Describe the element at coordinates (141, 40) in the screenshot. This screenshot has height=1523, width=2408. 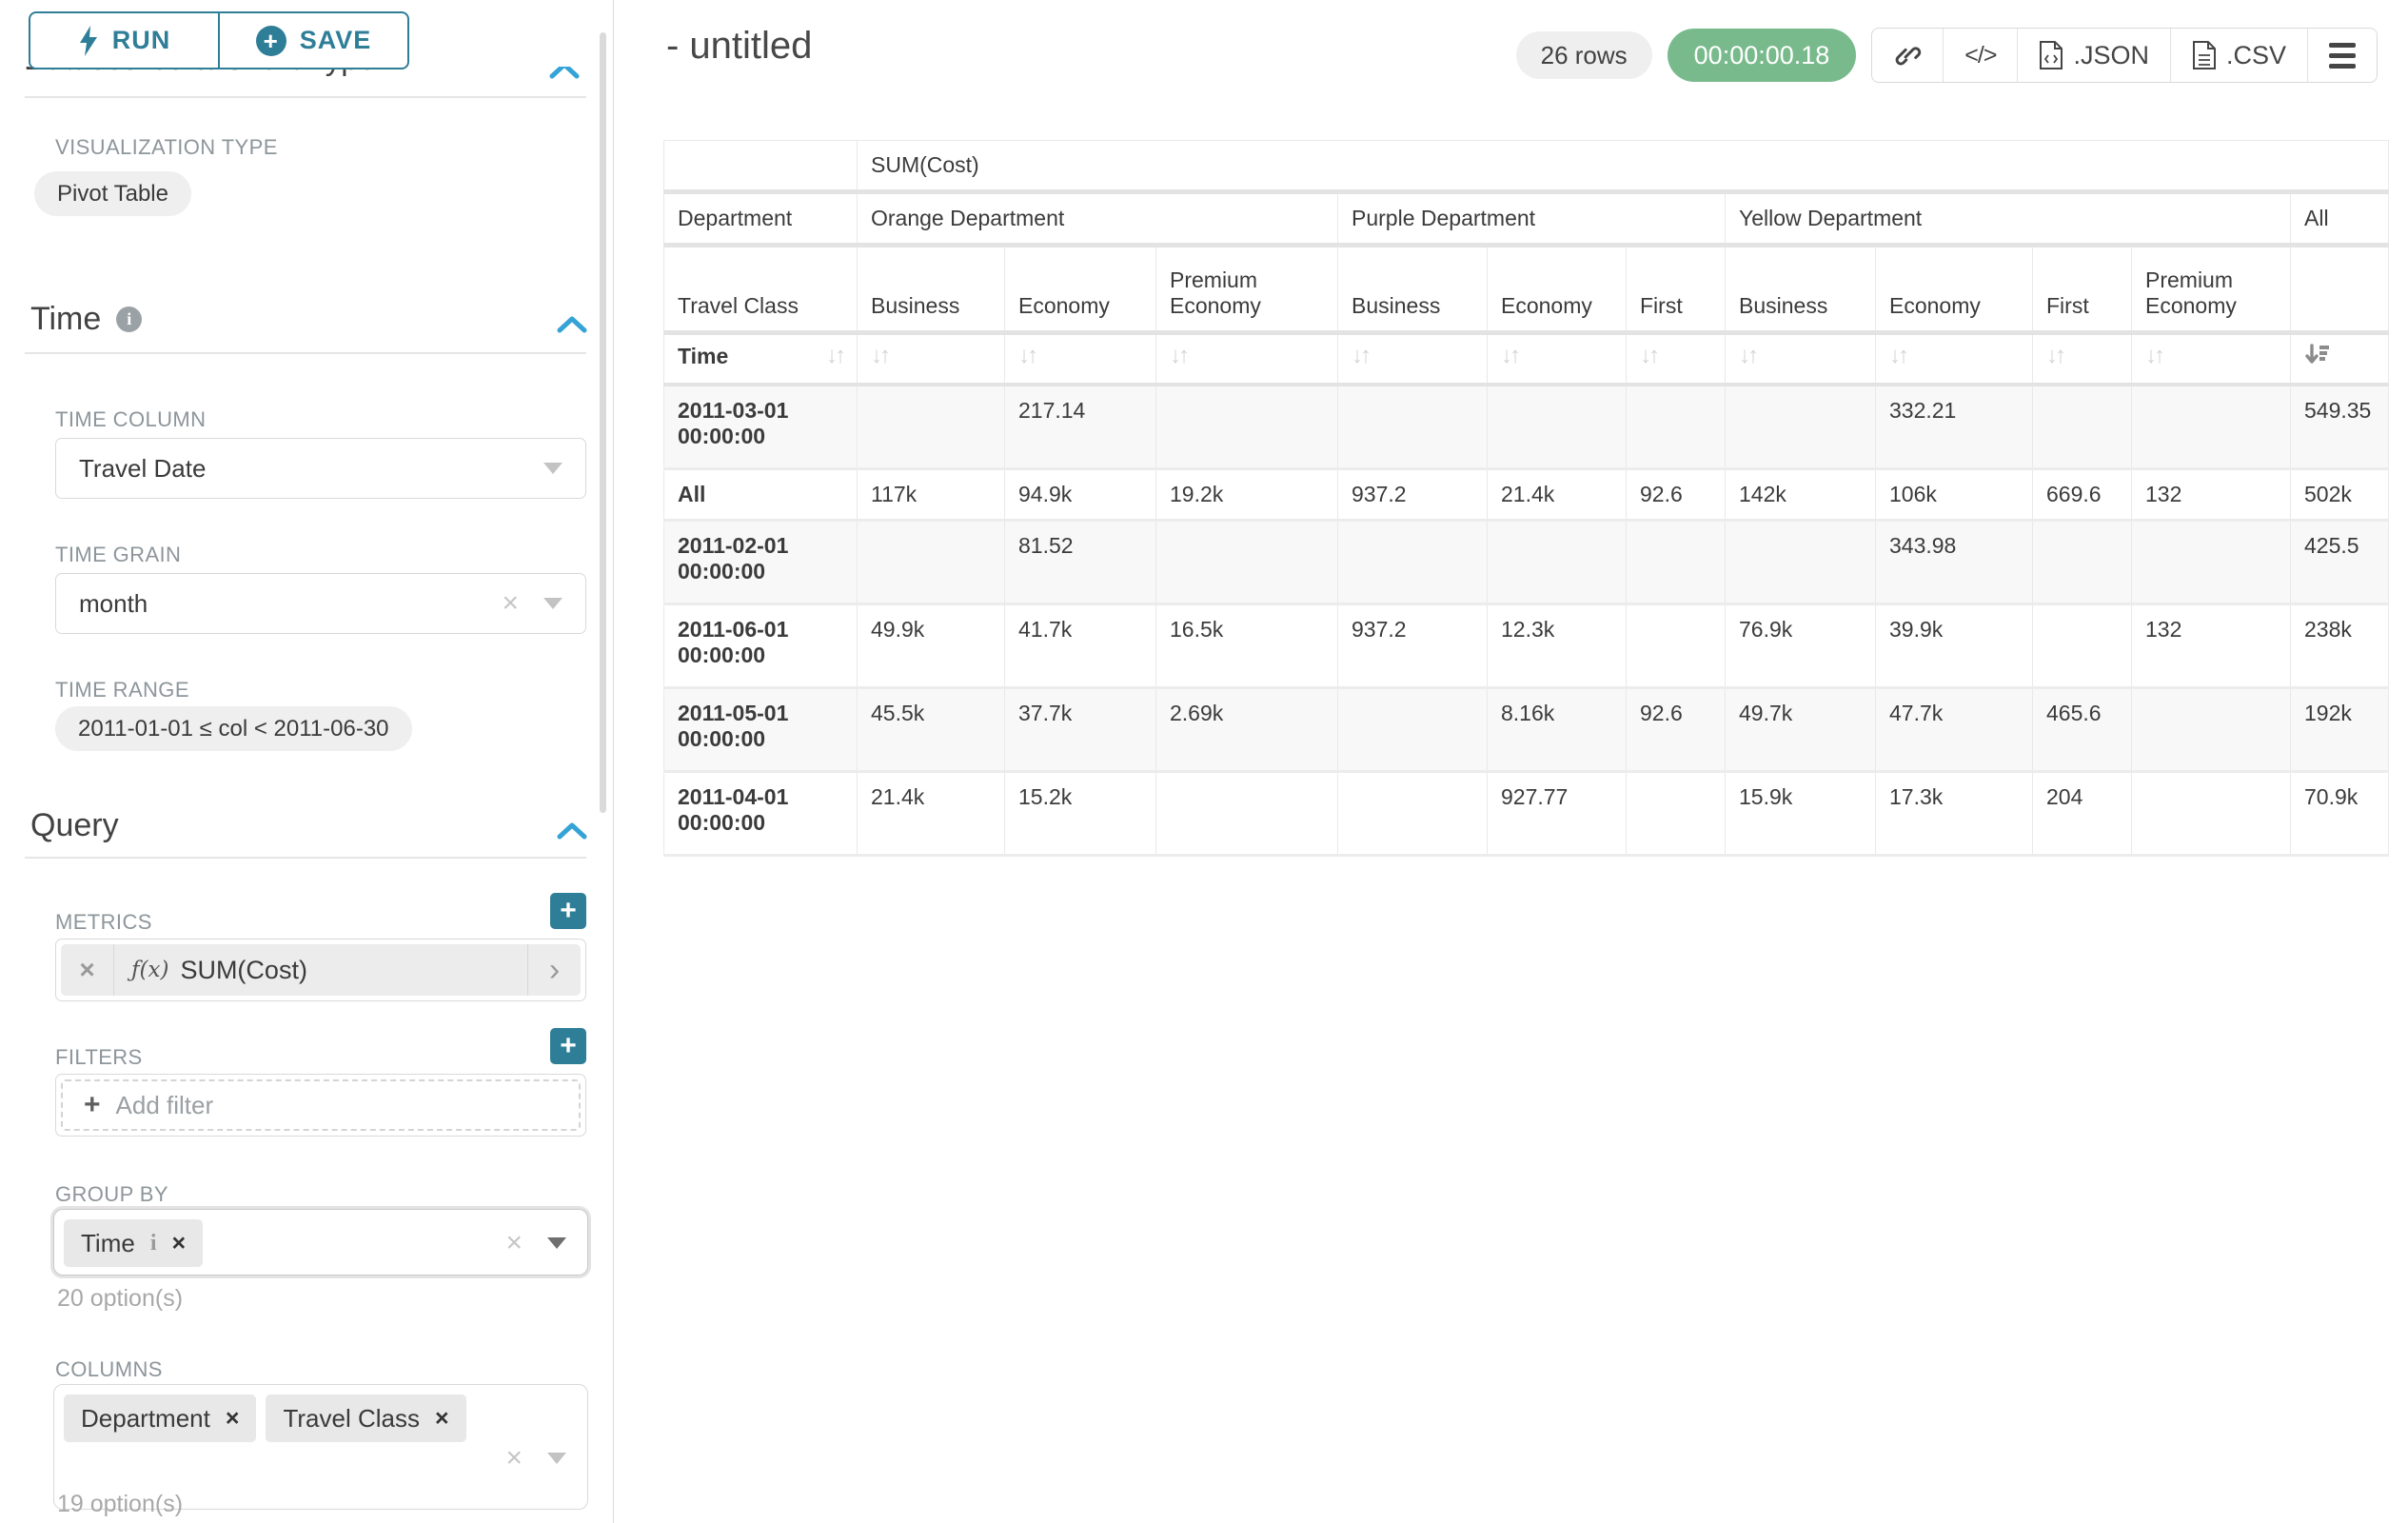
I see `run-button-label: RUN` at that location.